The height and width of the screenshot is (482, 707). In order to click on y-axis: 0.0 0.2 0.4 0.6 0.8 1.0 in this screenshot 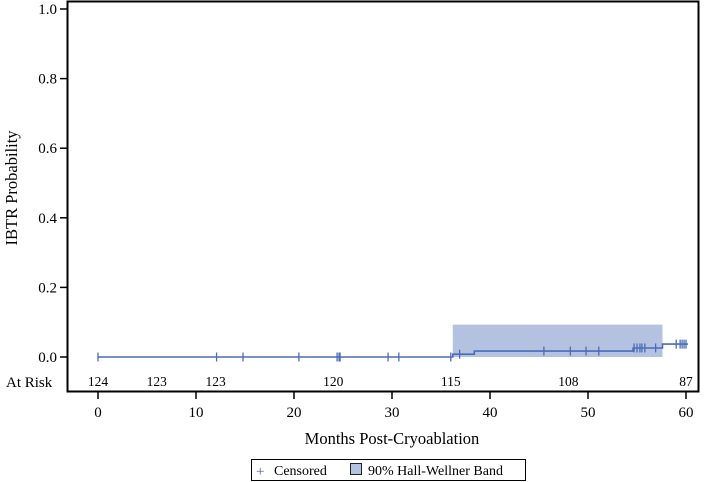, I will do `click(52, 184)`.